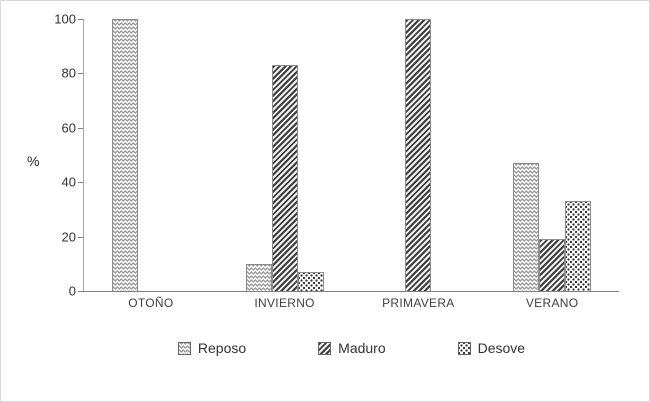 The width and height of the screenshot is (650, 402). I want to click on legend-swatch-zigzag-light, so click(184, 348).